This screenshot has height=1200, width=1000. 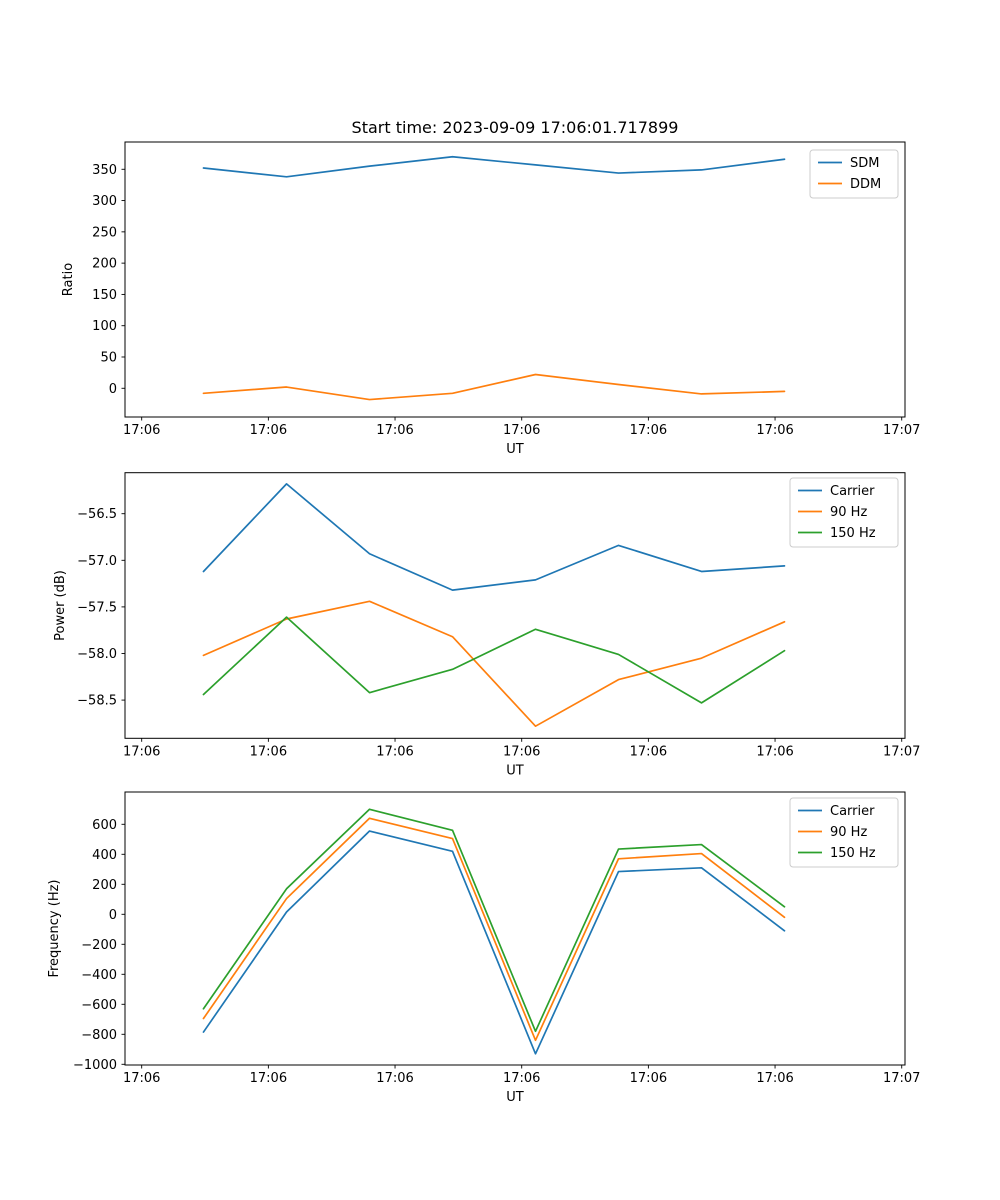 What do you see at coordinates (104, 232) in the screenshot?
I see `y-tick-label: 250` at bounding box center [104, 232].